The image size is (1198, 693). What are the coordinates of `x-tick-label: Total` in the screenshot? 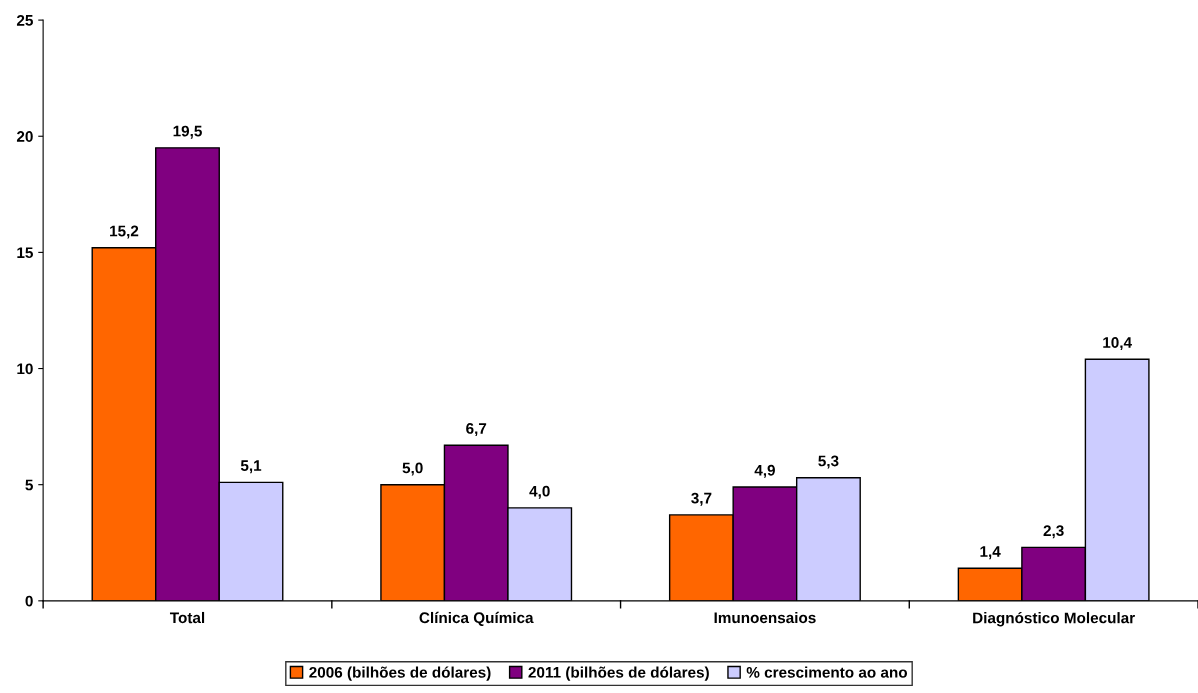 It's located at (187, 617).